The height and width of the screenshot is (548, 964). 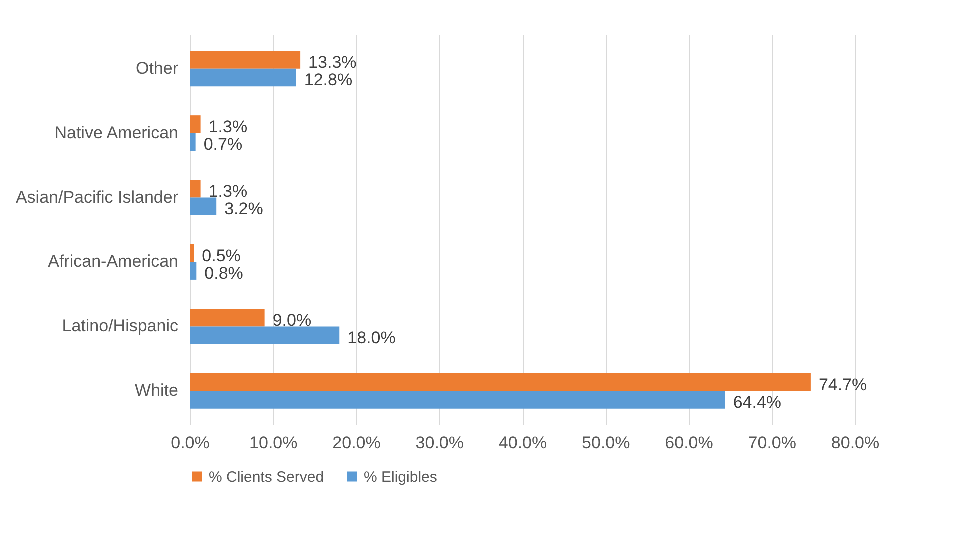 I want to click on x-tick-label: 20.0%, so click(x=356, y=443).